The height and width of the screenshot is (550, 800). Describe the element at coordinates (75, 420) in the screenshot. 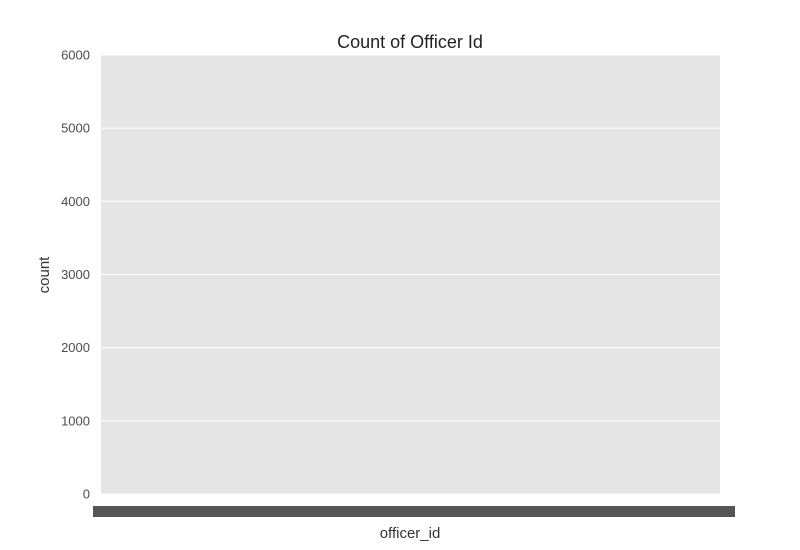

I see `y-tick-label: 1000` at that location.